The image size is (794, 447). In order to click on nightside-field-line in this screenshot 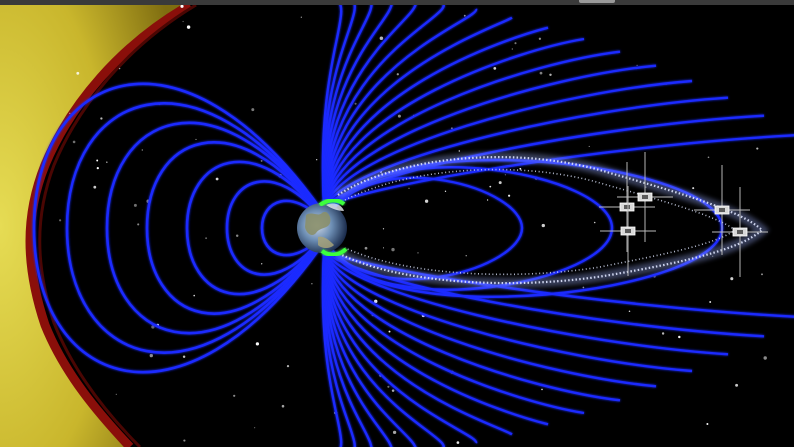, I will do `click(427, 228)`.